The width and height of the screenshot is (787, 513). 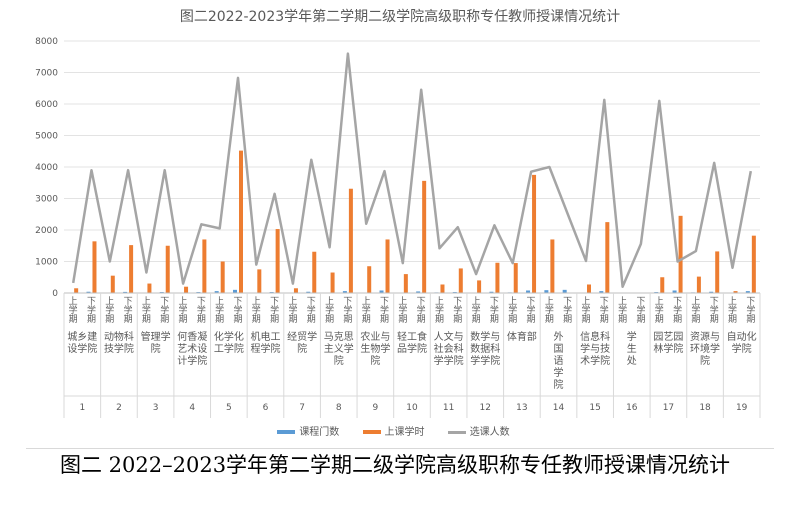 I want to click on group-number: 12, so click(x=485, y=408).